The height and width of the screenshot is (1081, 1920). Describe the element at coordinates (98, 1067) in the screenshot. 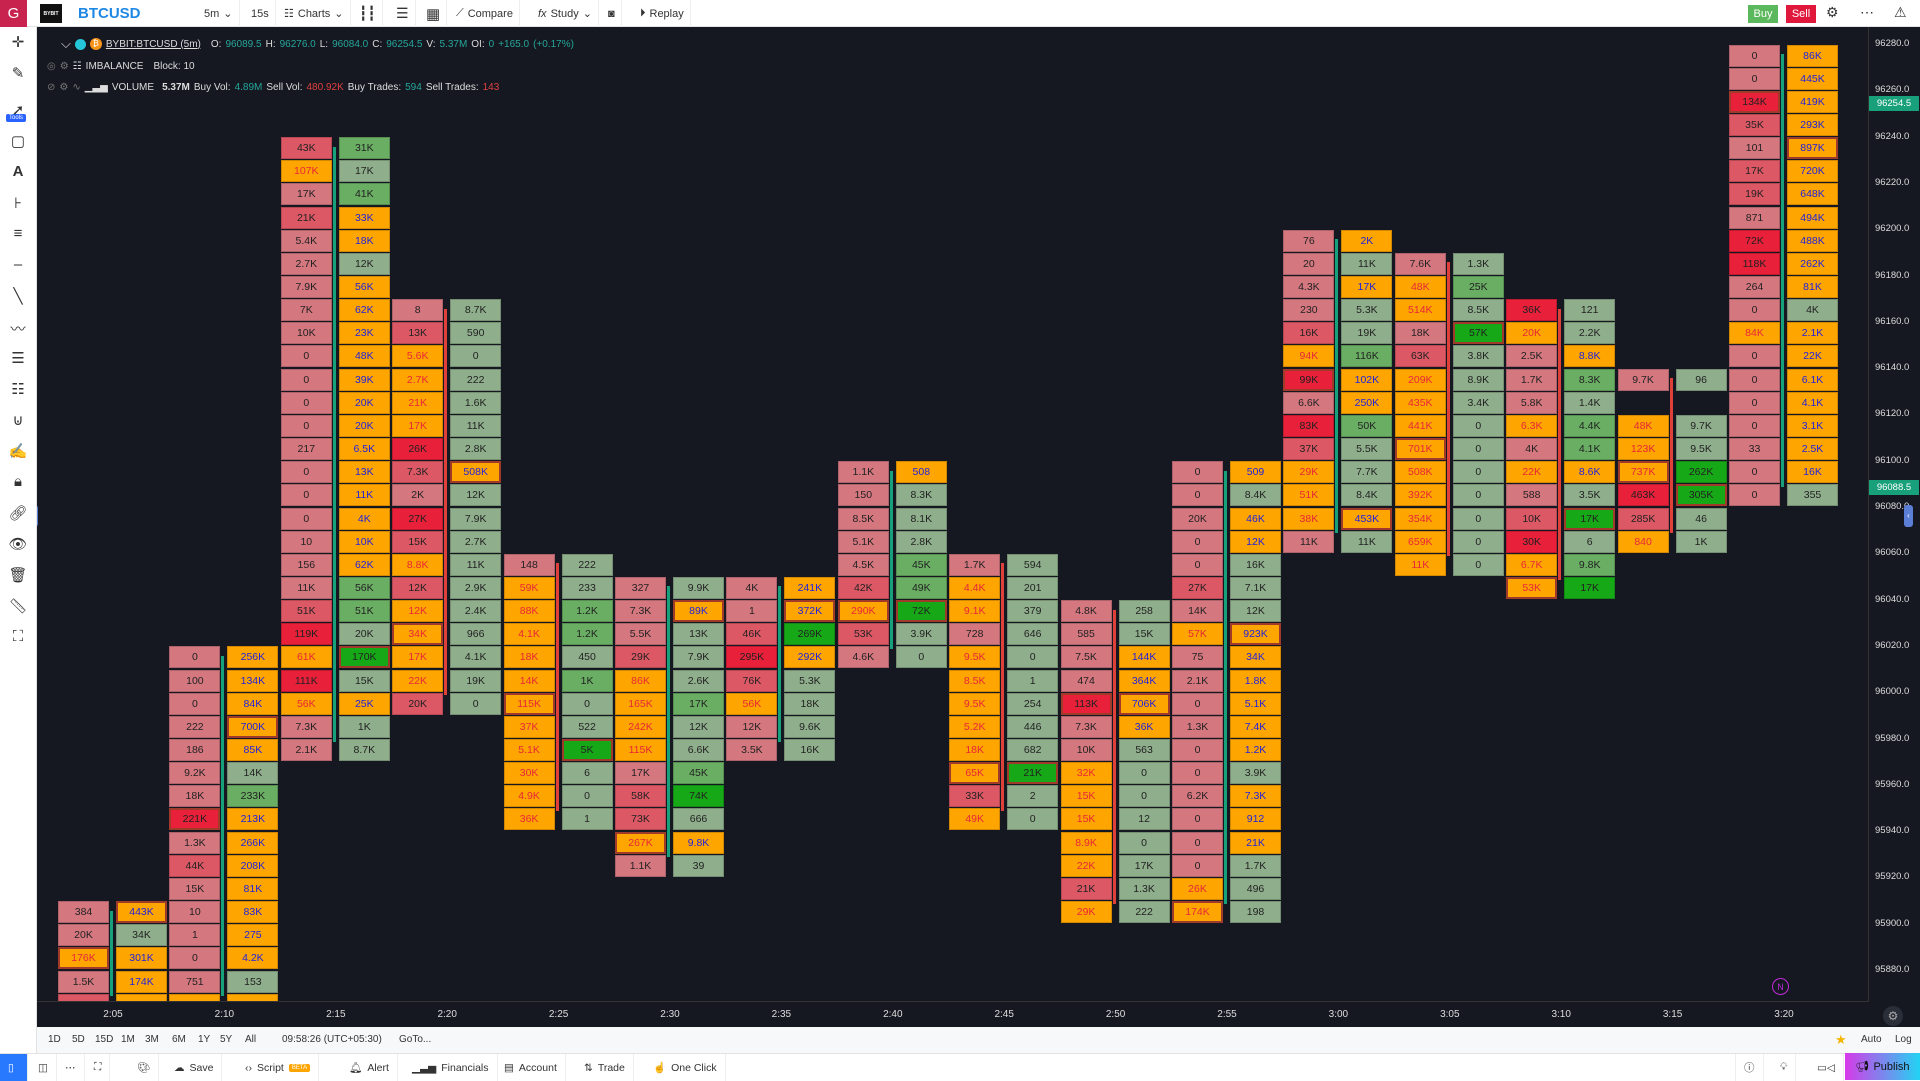

I see `fullscreen-button: ⛶` at that location.